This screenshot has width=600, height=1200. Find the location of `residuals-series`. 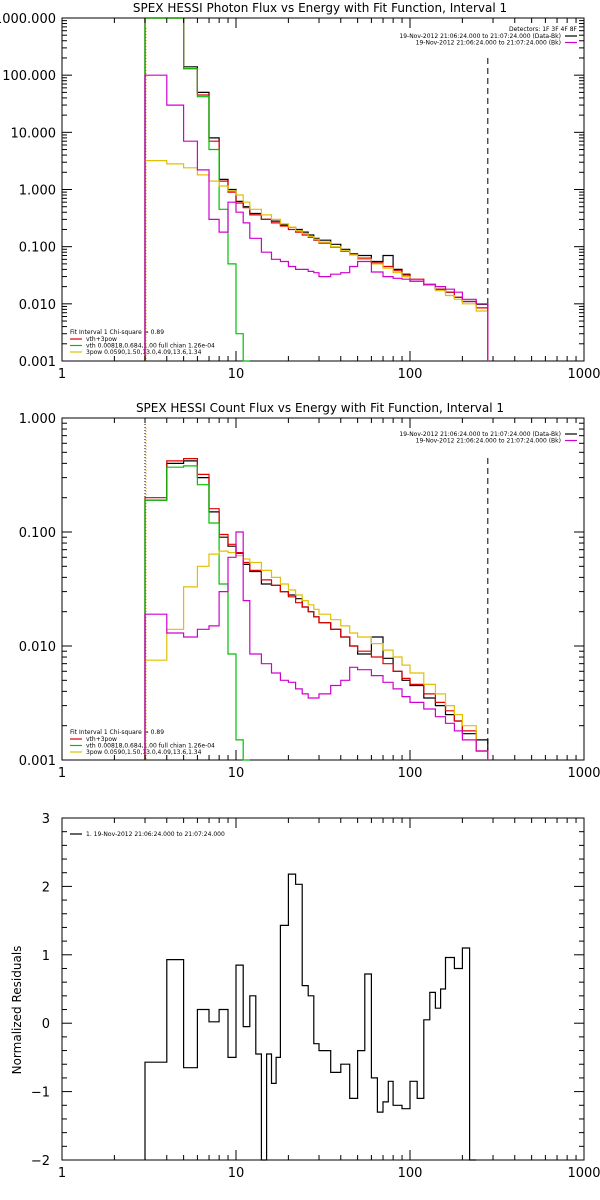

residuals-series is located at coordinates (310, 1017).